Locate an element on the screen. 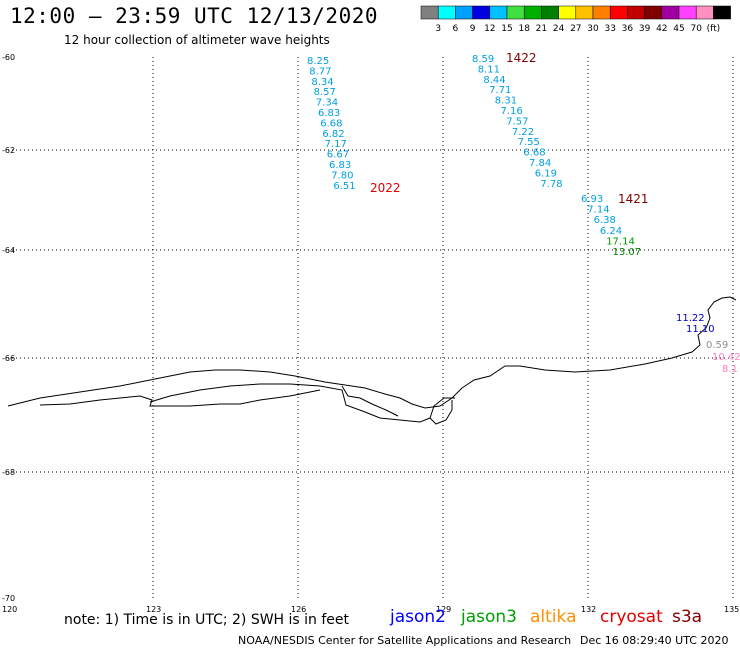 This screenshot has width=740, height=650. latitude-label: -60 is located at coordinates (8, 57).